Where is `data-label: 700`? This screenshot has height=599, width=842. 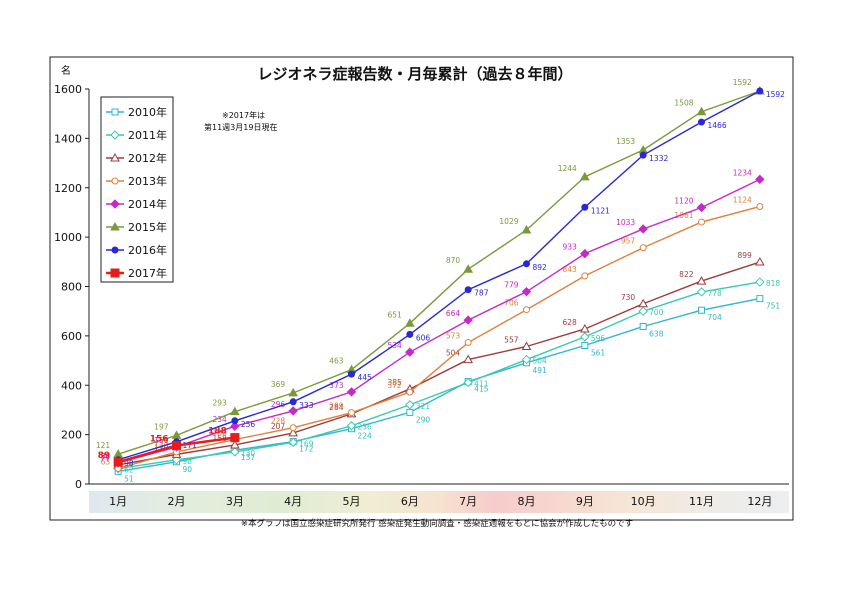
data-label: 700 is located at coordinates (656, 312).